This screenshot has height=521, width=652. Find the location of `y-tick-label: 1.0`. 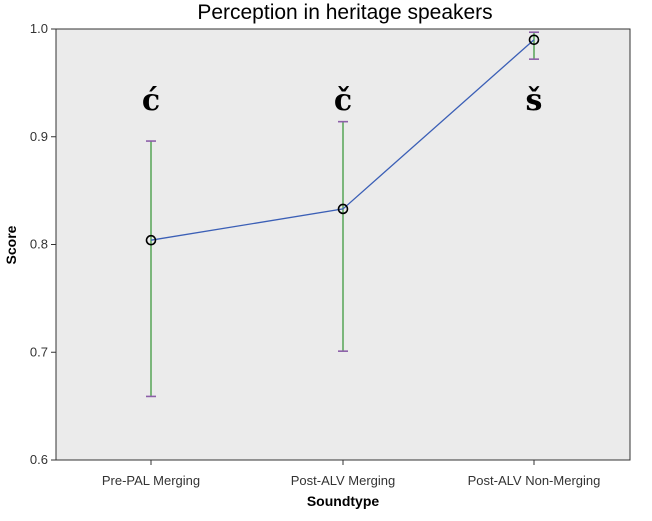

y-tick-label: 1.0 is located at coordinates (39, 28).